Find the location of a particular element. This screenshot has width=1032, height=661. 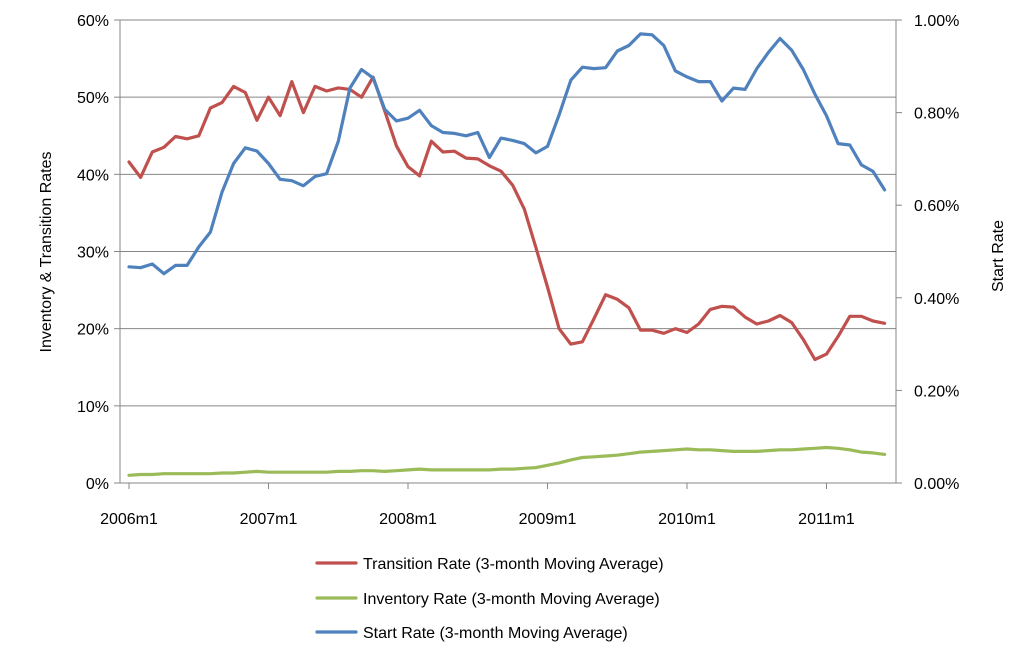

legend-label-1: Transition Rate (3-month Moving Average) is located at coordinates (513, 564).